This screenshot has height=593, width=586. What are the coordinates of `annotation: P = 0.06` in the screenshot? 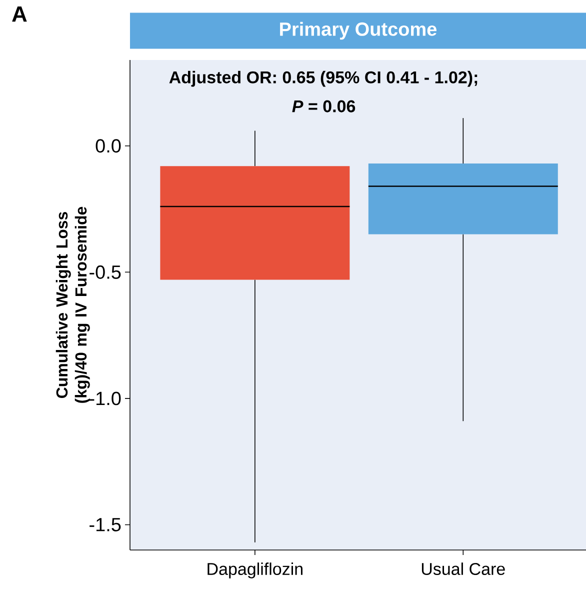 It's located at (324, 106).